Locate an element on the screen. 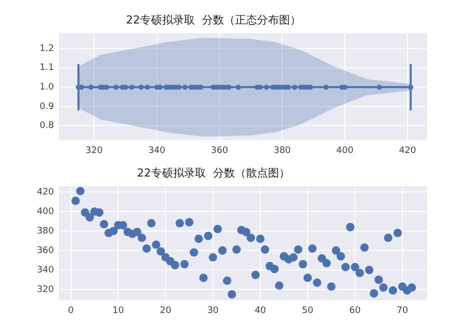  x-tick-label: 360 is located at coordinates (219, 151).